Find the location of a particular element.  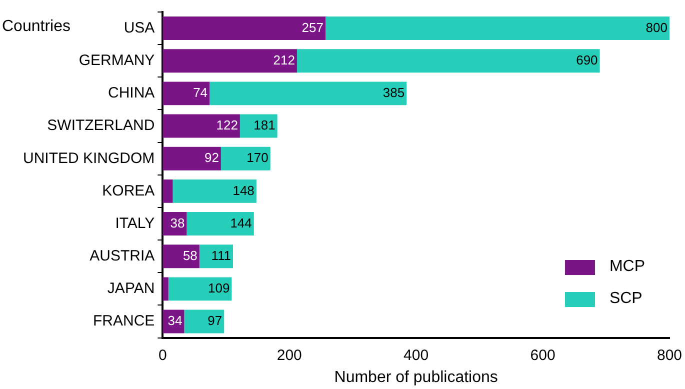

total-label: 690 is located at coordinates (587, 60).